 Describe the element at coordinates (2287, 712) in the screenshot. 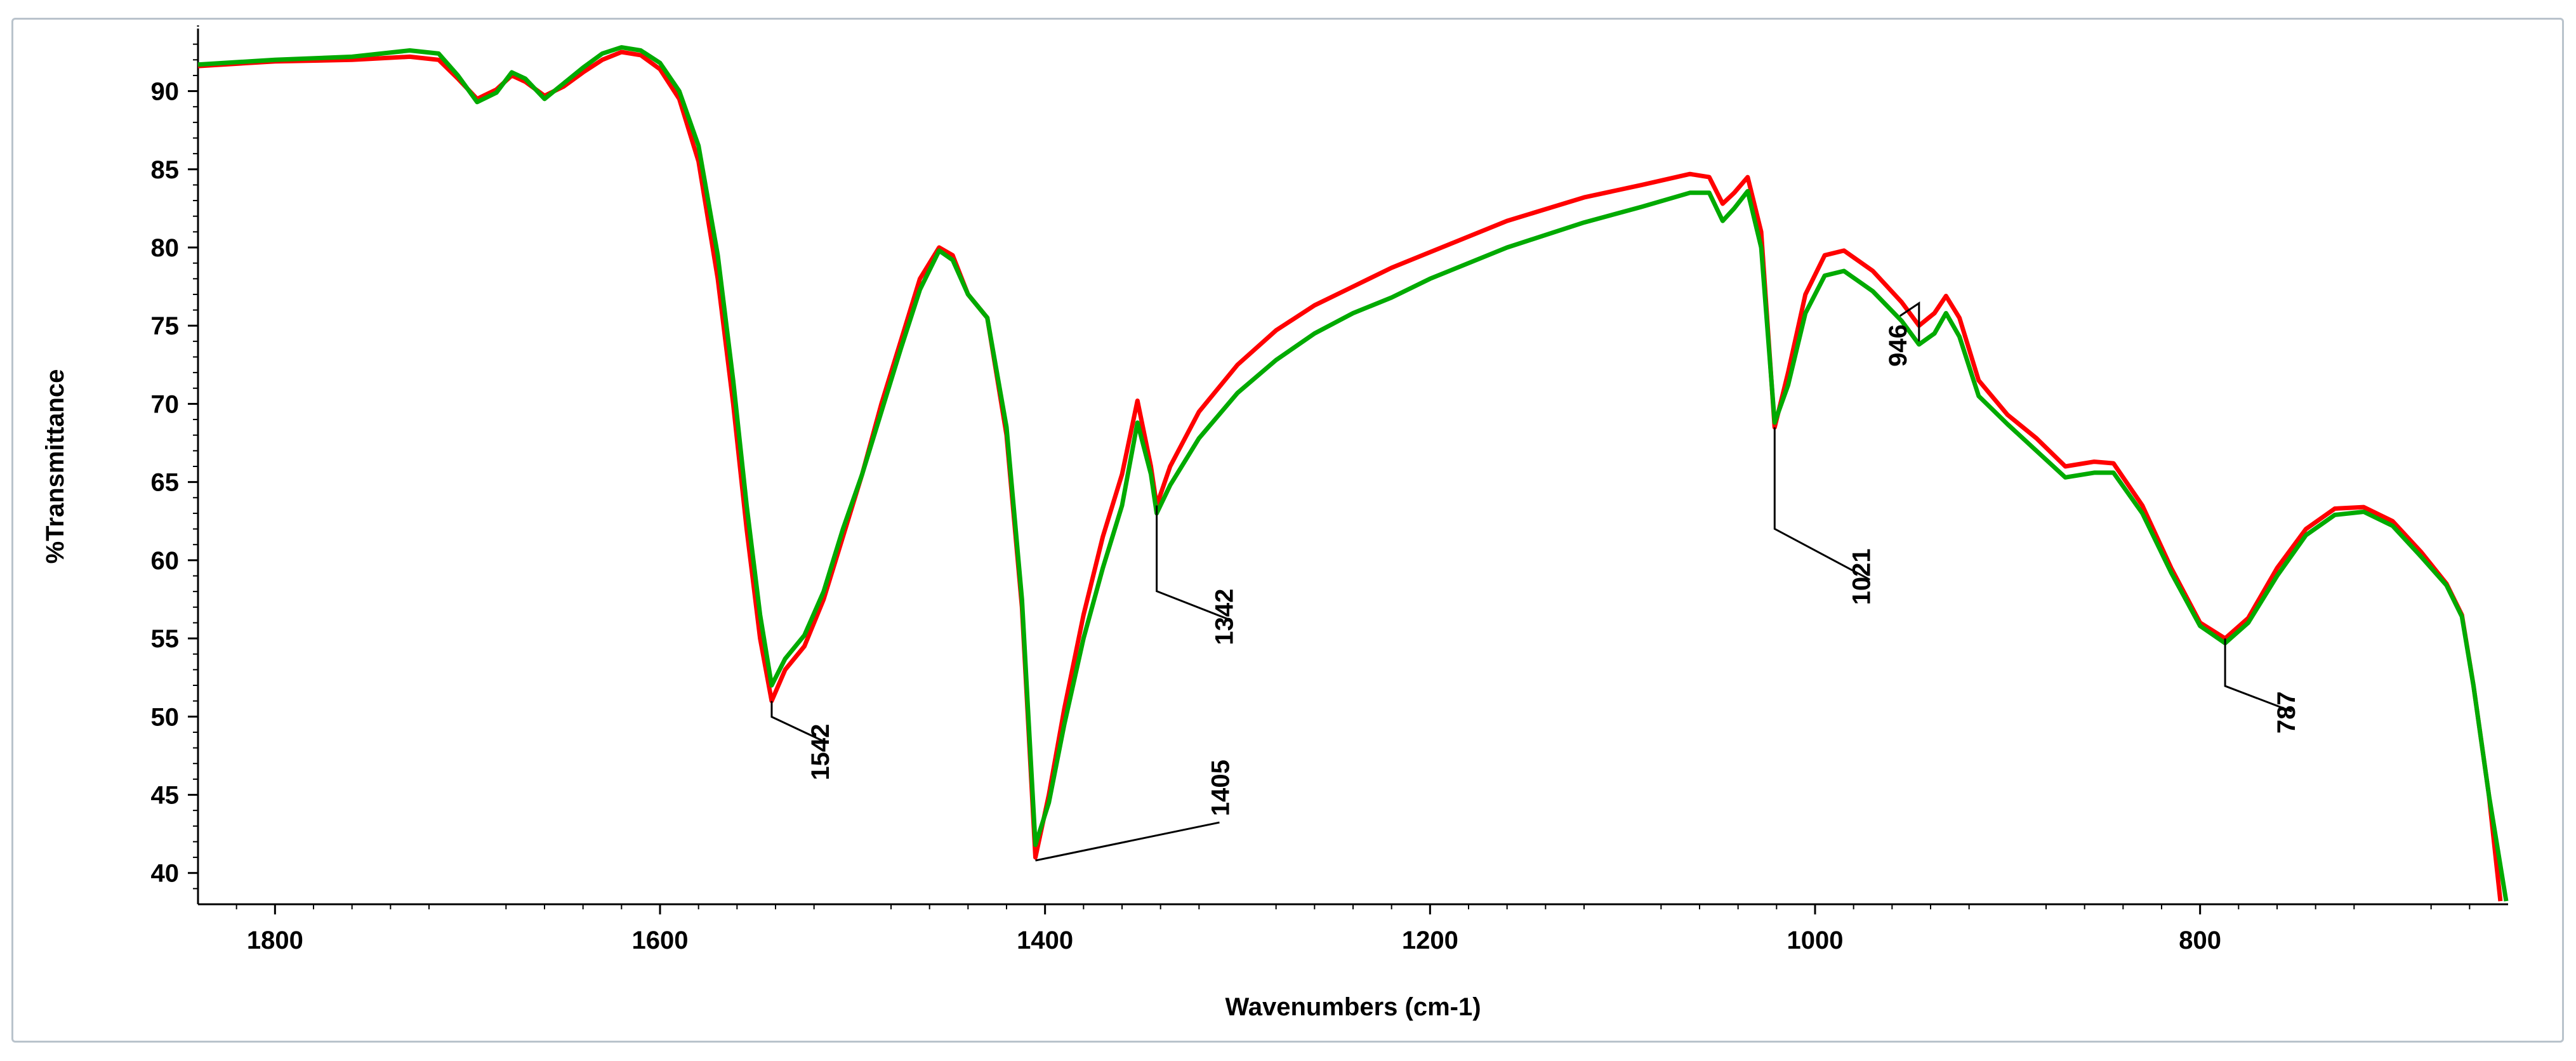

I see `peak-label: 787` at that location.